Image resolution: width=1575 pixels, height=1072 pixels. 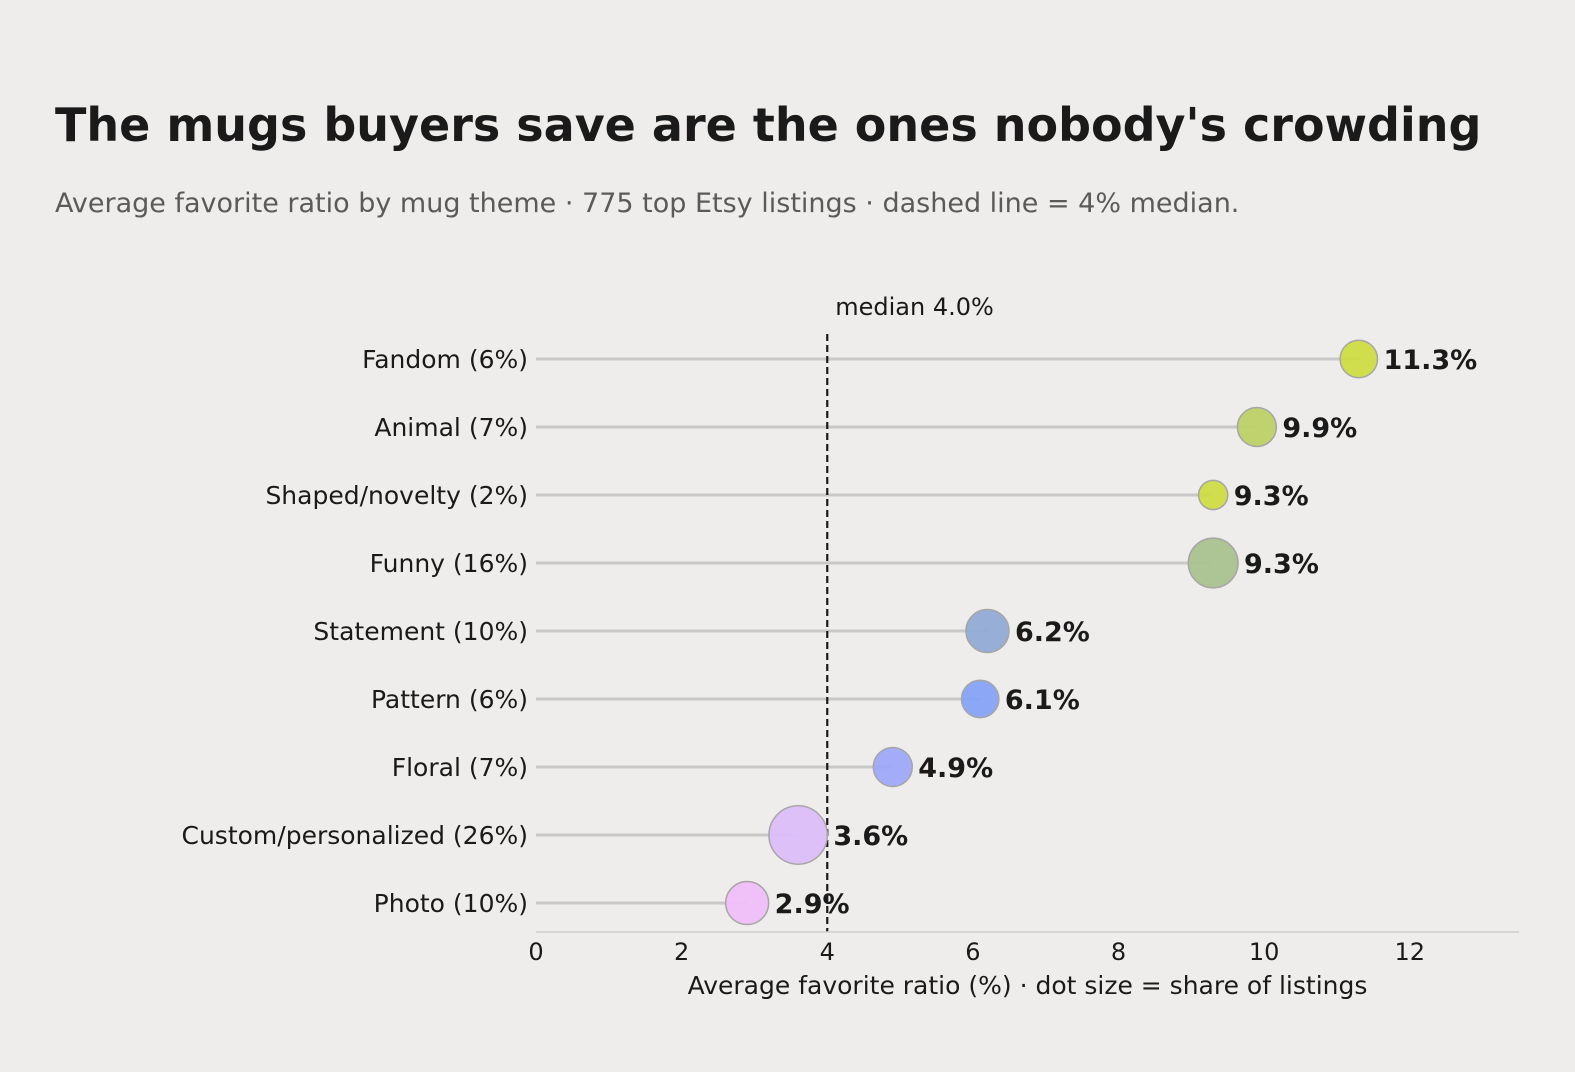 I want to click on x-tick-label: 4, so click(x=827, y=952).